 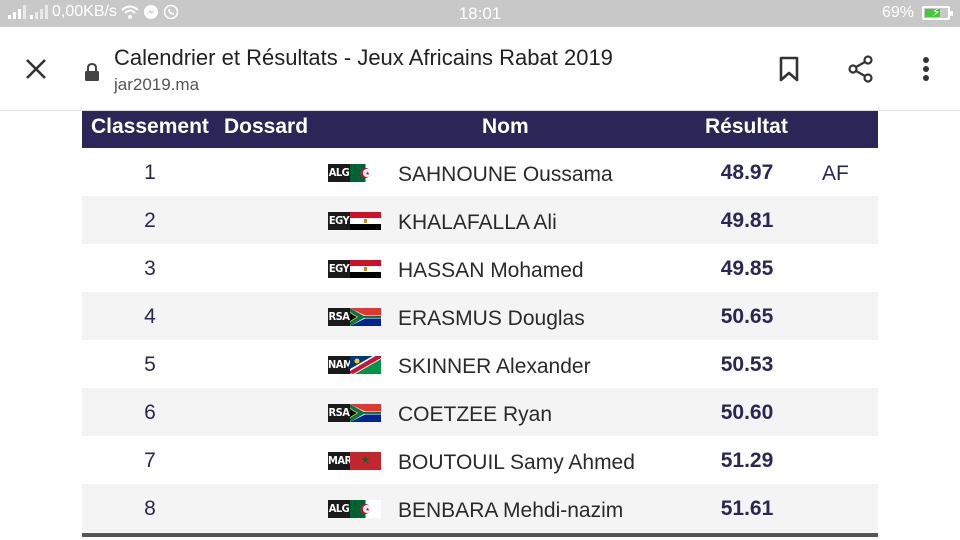 What do you see at coordinates (150, 412) in the screenshot?
I see `row-rank: 6` at bounding box center [150, 412].